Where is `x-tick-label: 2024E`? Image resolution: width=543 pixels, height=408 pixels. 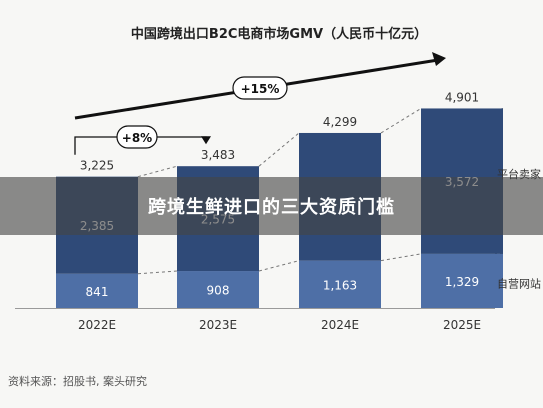 x-tick-label: 2024E is located at coordinates (340, 325).